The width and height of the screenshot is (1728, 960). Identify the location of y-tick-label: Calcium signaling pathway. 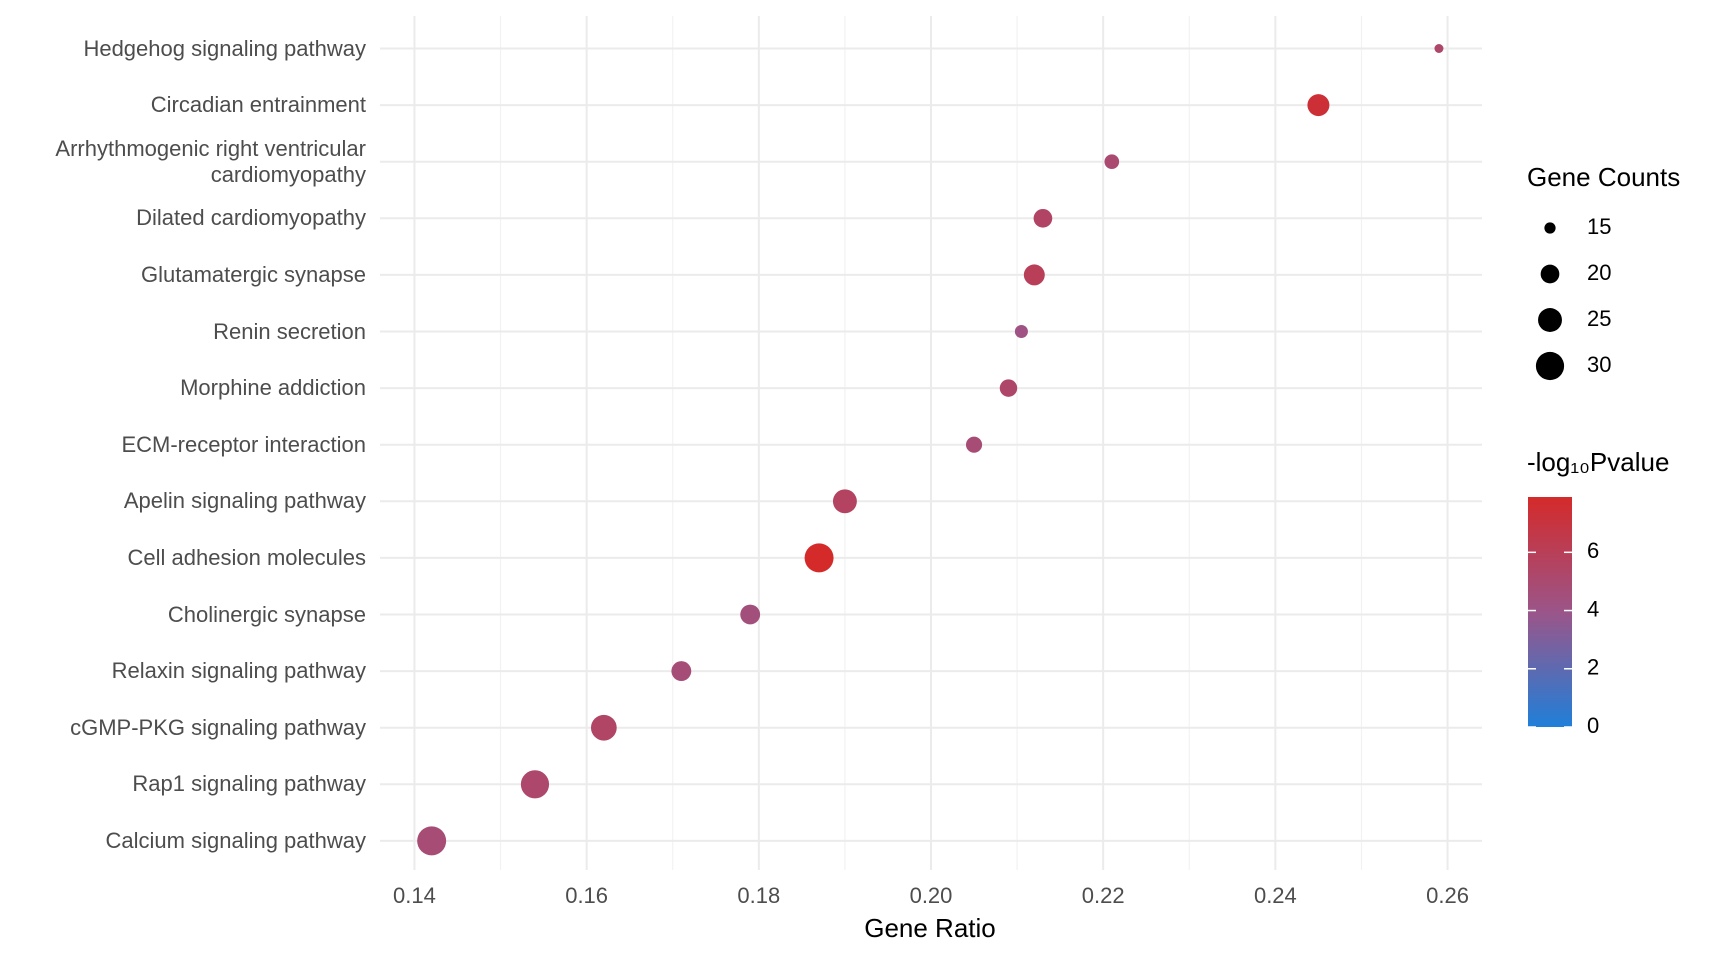
(235, 840).